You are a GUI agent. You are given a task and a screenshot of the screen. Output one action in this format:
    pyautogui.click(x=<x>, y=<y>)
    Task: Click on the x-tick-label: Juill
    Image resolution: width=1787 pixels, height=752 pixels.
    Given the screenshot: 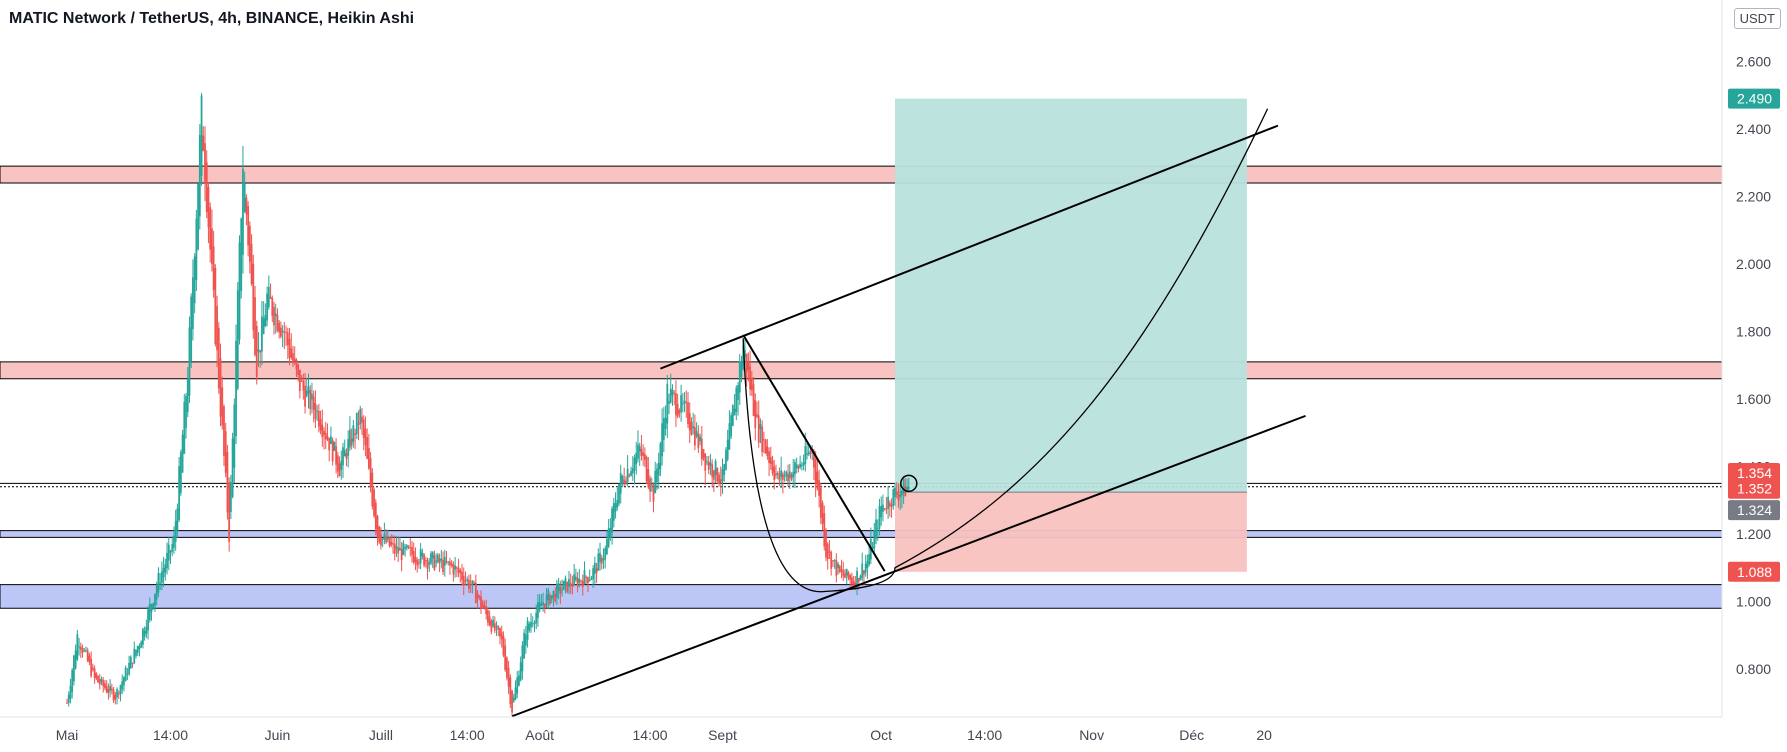 What is the action you would take?
    pyautogui.click(x=381, y=735)
    